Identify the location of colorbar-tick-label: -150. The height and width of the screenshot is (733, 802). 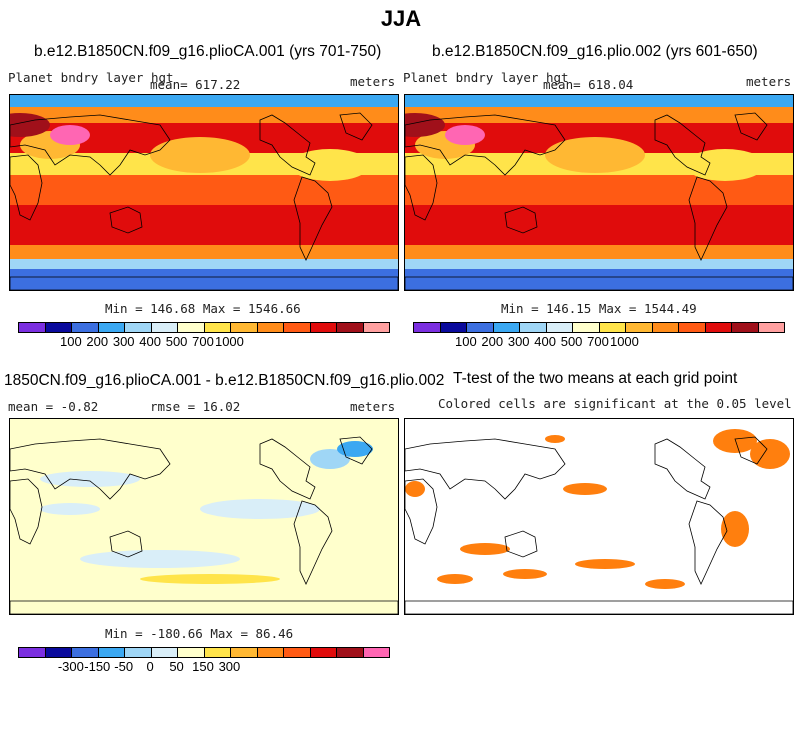
(97, 666).